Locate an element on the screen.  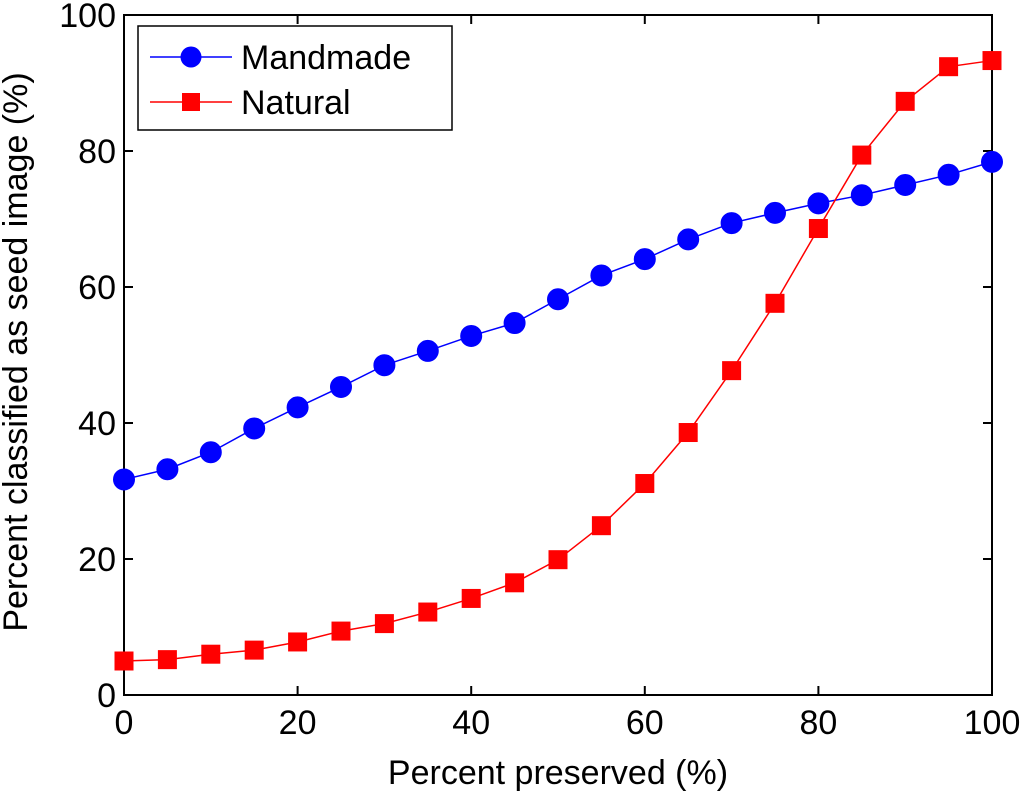
legend-item-mandmade: Mandmade is located at coordinates (280, 58).